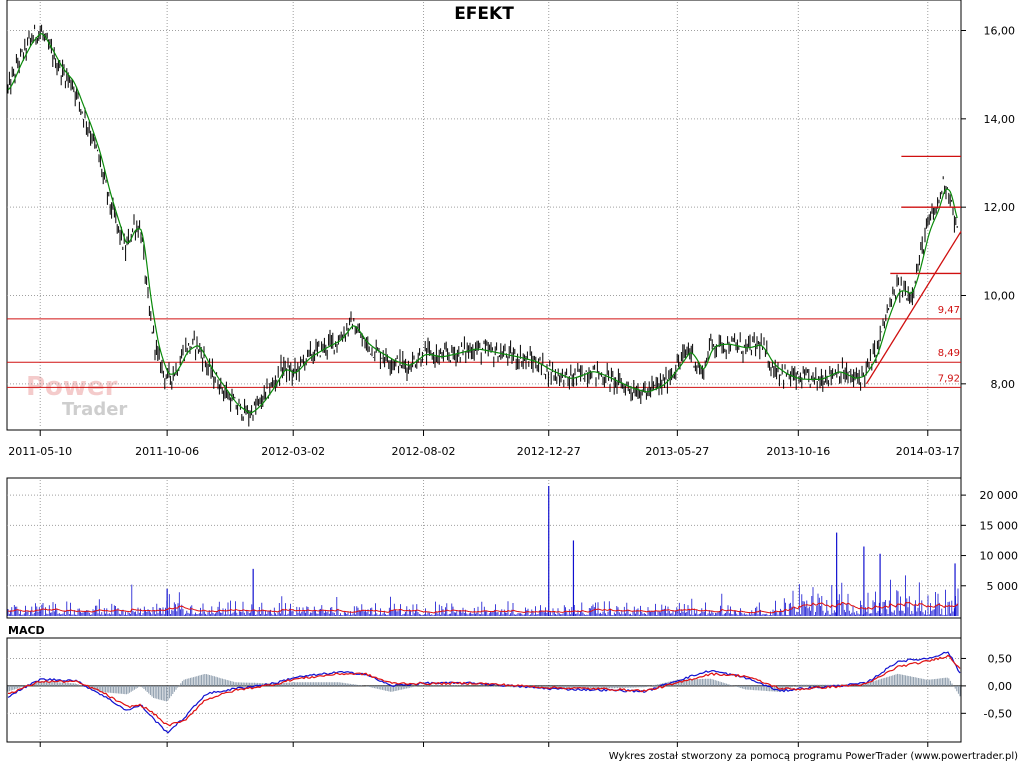 This screenshot has height=768, width=1024. Describe the element at coordinates (167, 451) in the screenshot. I see `x-tick-label: 2011-10-06` at that location.